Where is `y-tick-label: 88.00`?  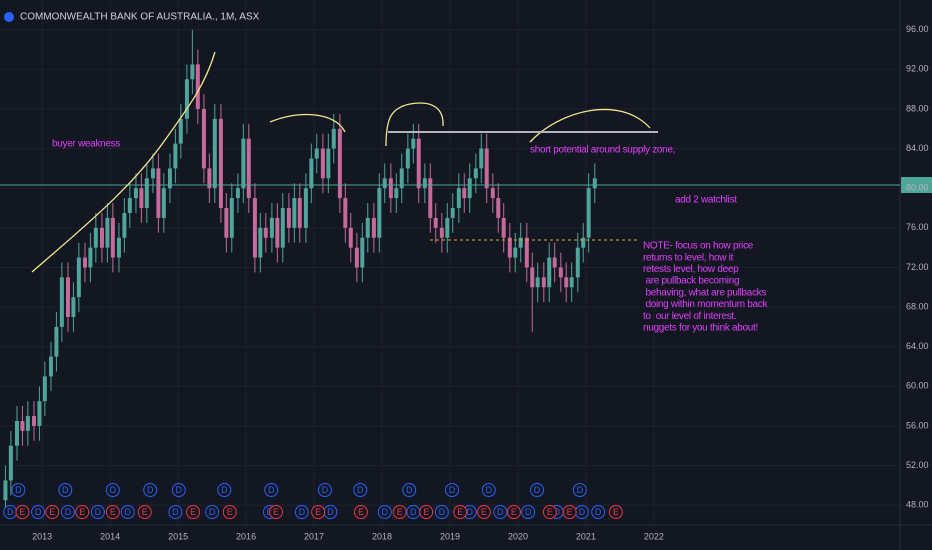 y-tick-label: 88.00 is located at coordinates (917, 108).